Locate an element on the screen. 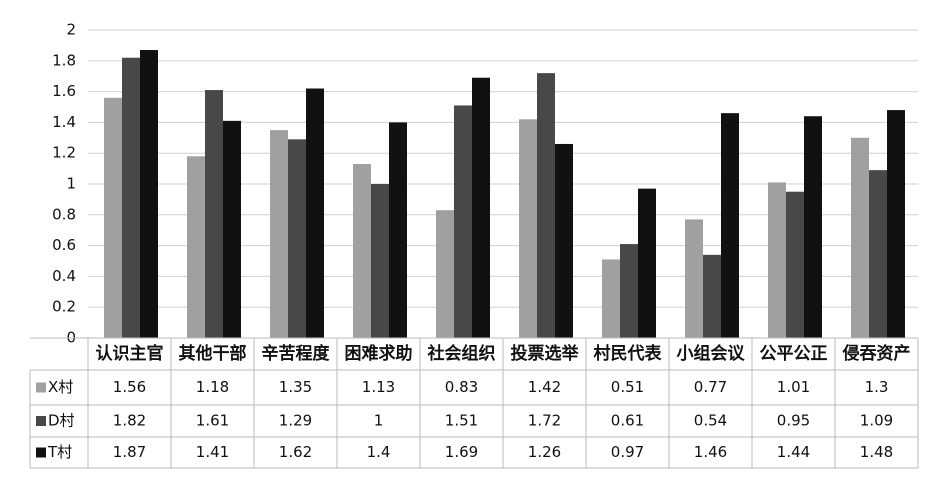 The height and width of the screenshot is (493, 937). table-value: 1.26 is located at coordinates (544, 452).